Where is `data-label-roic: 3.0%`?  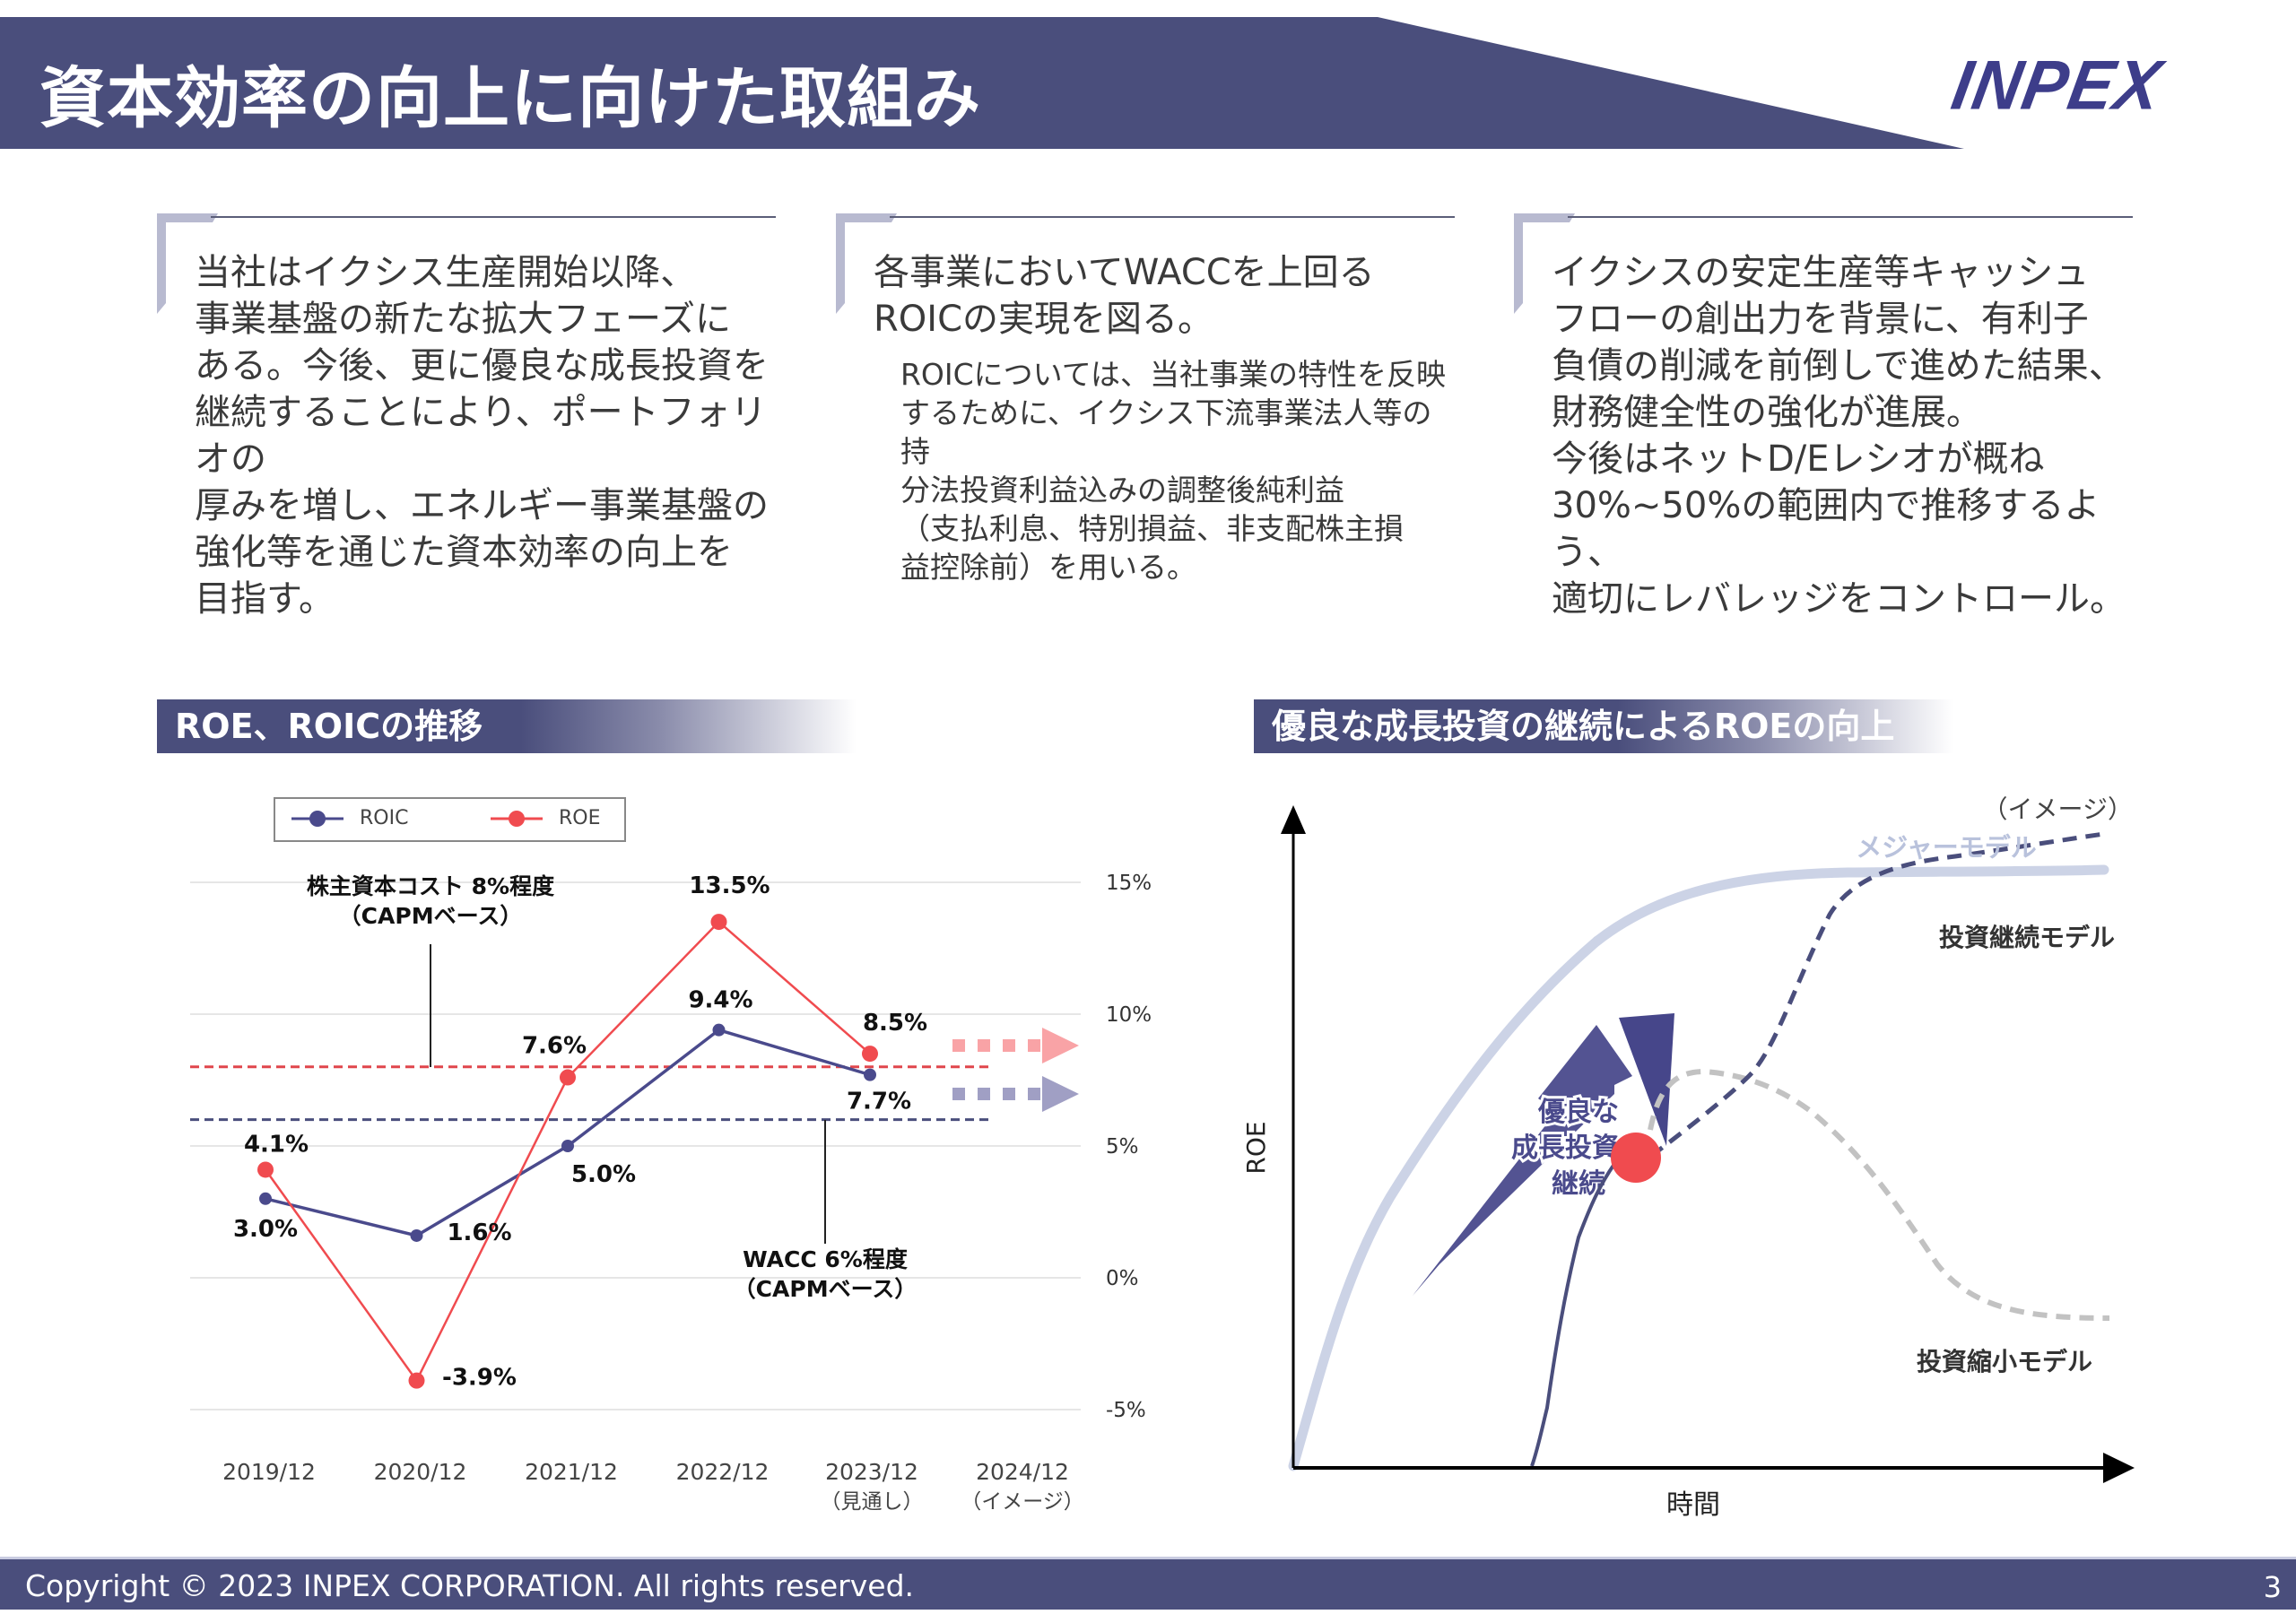 data-label-roic: 3.0% is located at coordinates (265, 1229).